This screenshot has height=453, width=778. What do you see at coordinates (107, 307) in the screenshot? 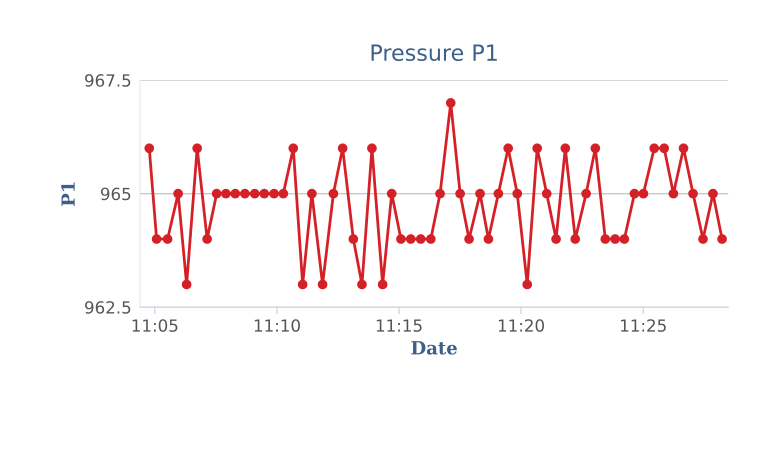
I see `y-tick-label: 962.5` at bounding box center [107, 307].